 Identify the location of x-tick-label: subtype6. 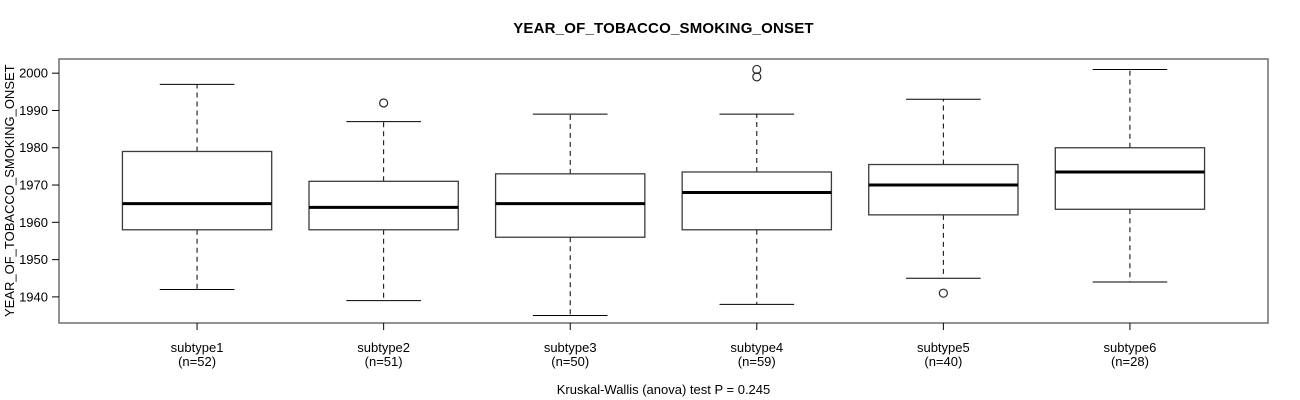
(1130, 347).